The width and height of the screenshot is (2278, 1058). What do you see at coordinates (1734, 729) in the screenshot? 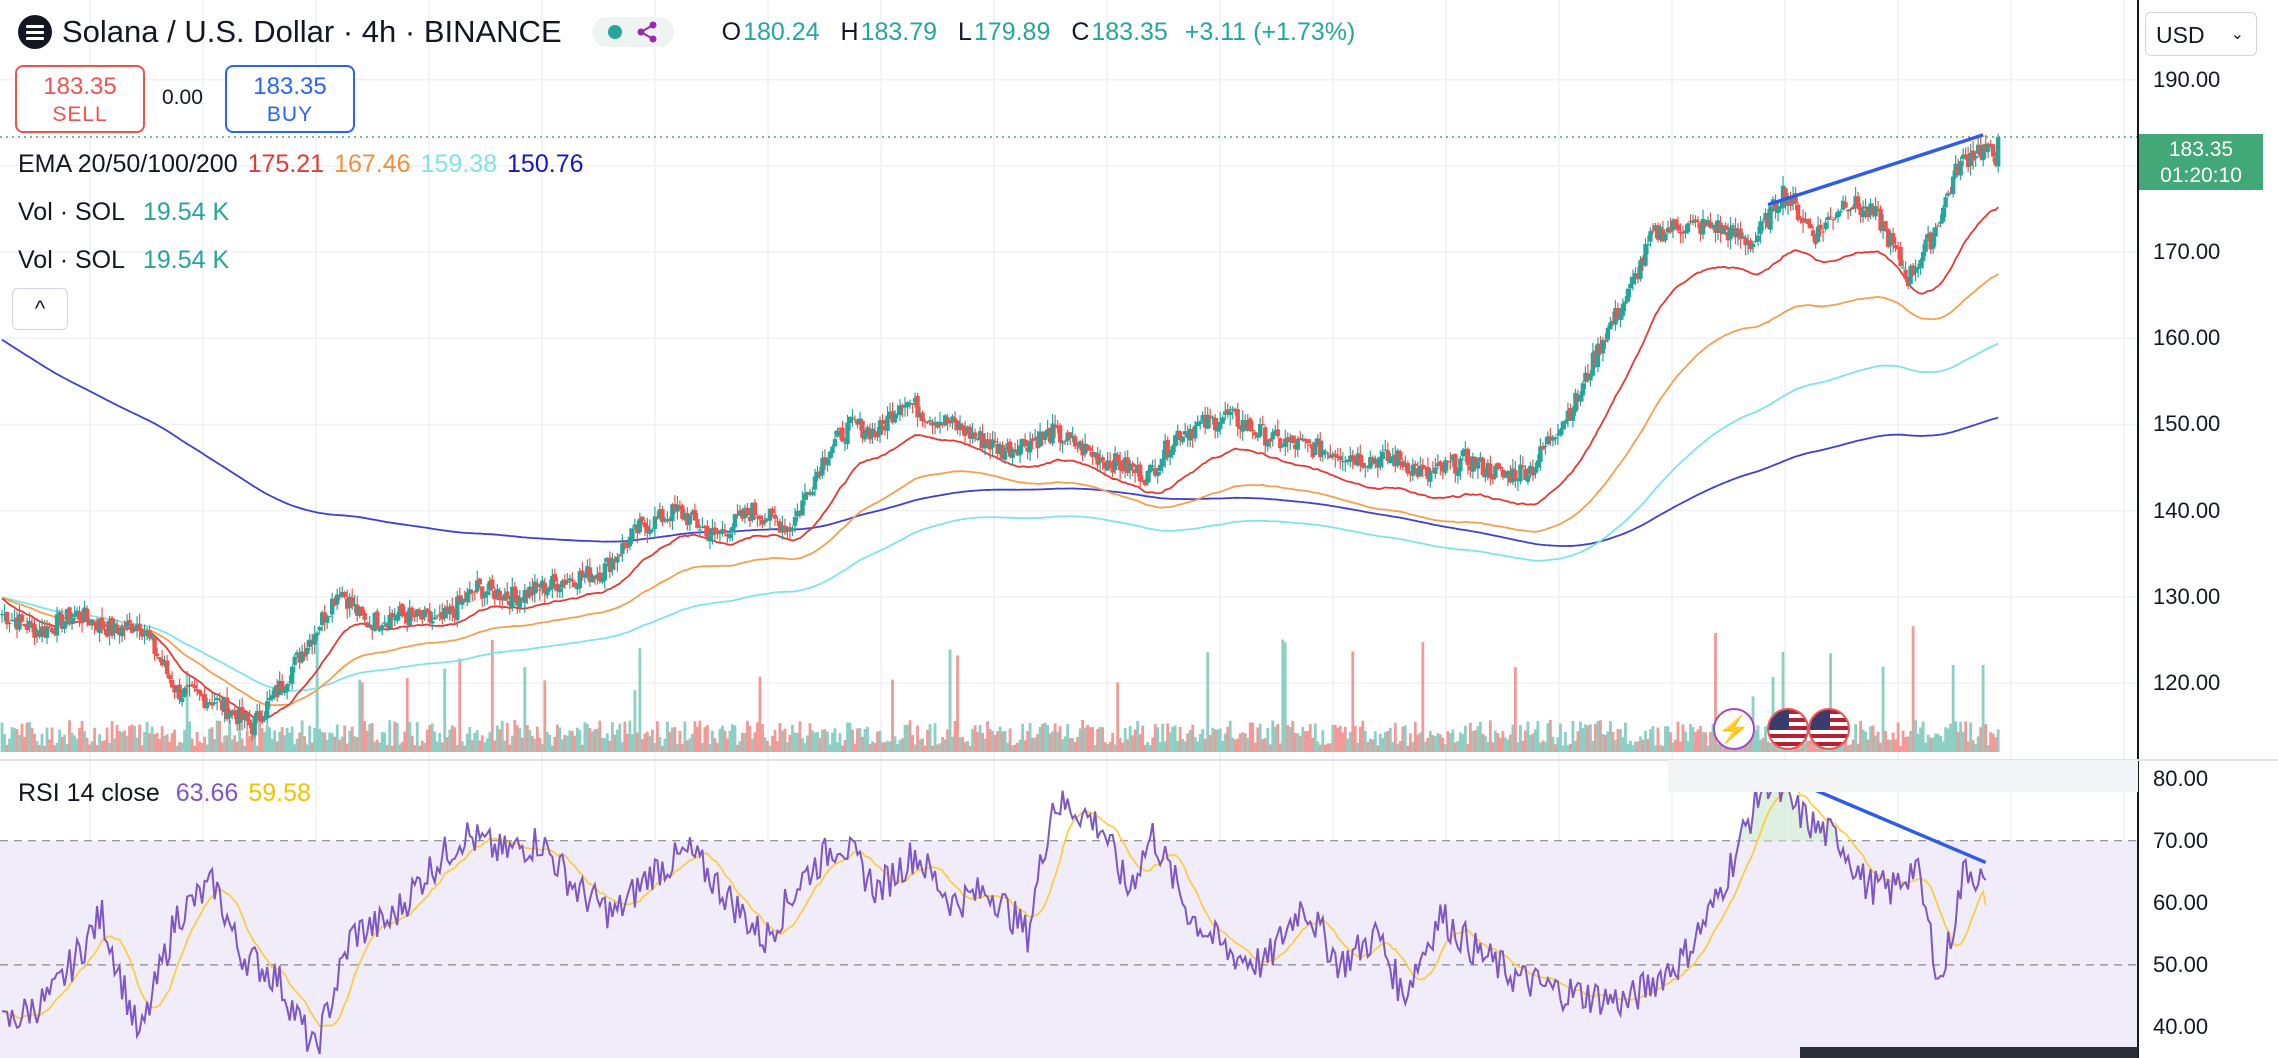
I see `lightning-icon: ⚡` at bounding box center [1734, 729].